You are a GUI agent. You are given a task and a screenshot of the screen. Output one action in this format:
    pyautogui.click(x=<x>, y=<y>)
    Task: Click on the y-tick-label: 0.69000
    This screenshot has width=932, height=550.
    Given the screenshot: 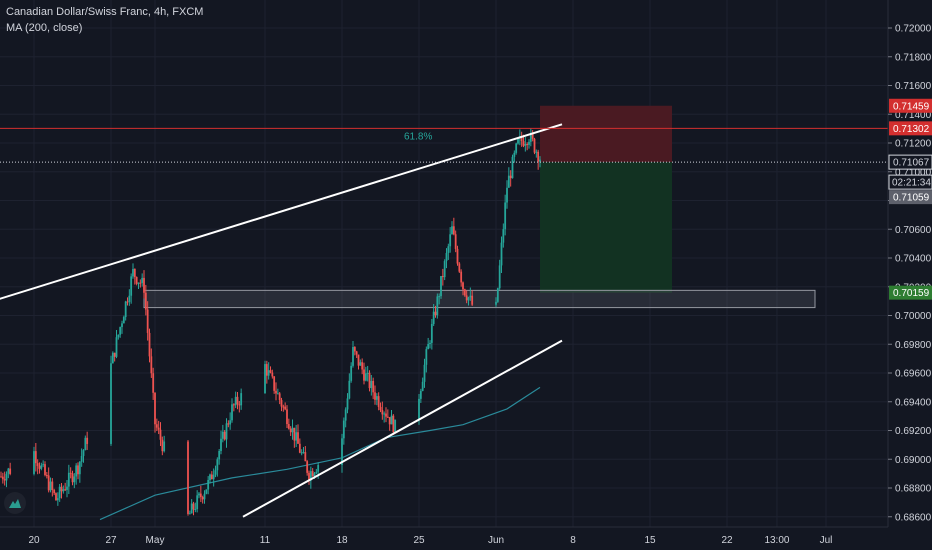 What is the action you would take?
    pyautogui.click(x=913, y=460)
    